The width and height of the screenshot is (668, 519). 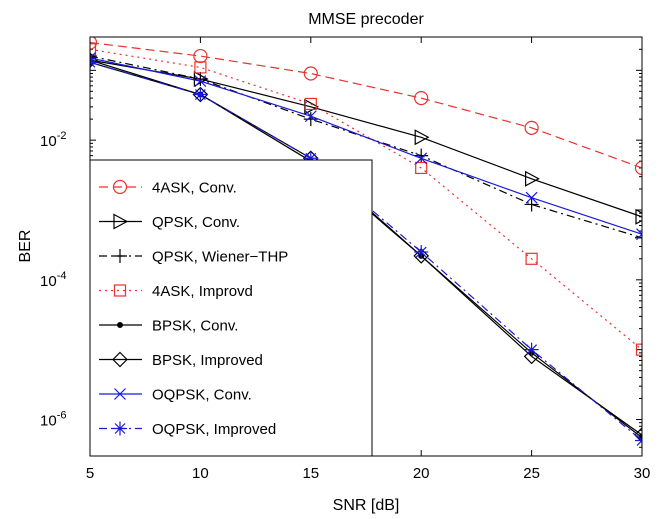 What do you see at coordinates (194, 188) in the screenshot?
I see `legend-label: 4ASK, Conv.` at bounding box center [194, 188].